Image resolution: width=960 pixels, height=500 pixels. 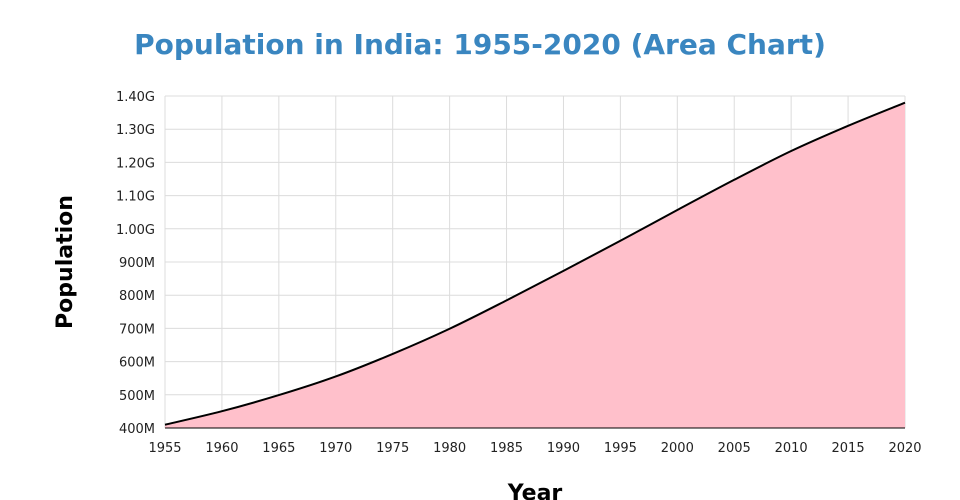 What do you see at coordinates (335, 448) in the screenshot?
I see `x-tick-label-1970: 1970` at bounding box center [335, 448].